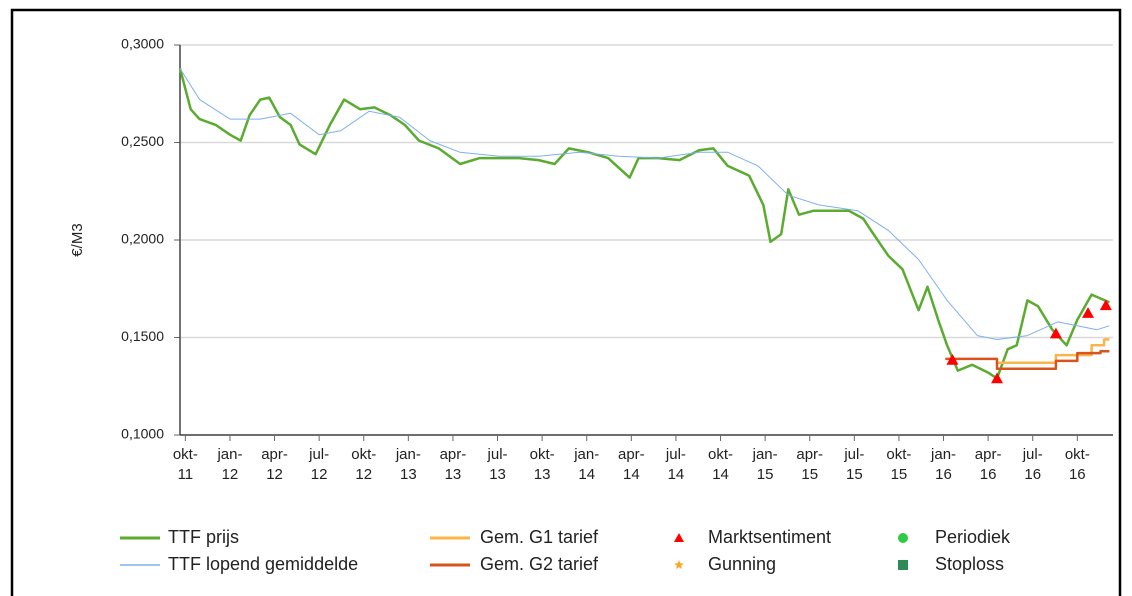 The height and width of the screenshot is (596, 1132). I want to click on legend-label: Marktsentiment, so click(769, 537).